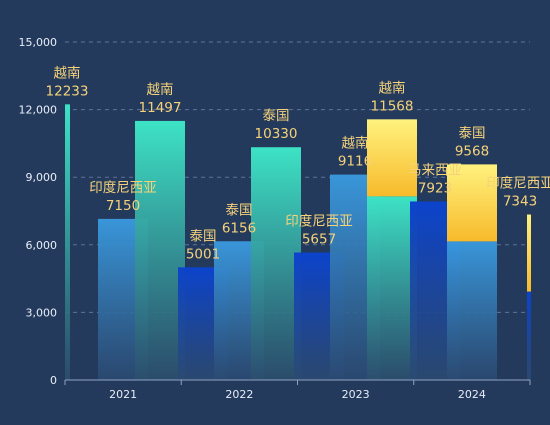  I want to click on bar-value-label: 11497, so click(160, 108).